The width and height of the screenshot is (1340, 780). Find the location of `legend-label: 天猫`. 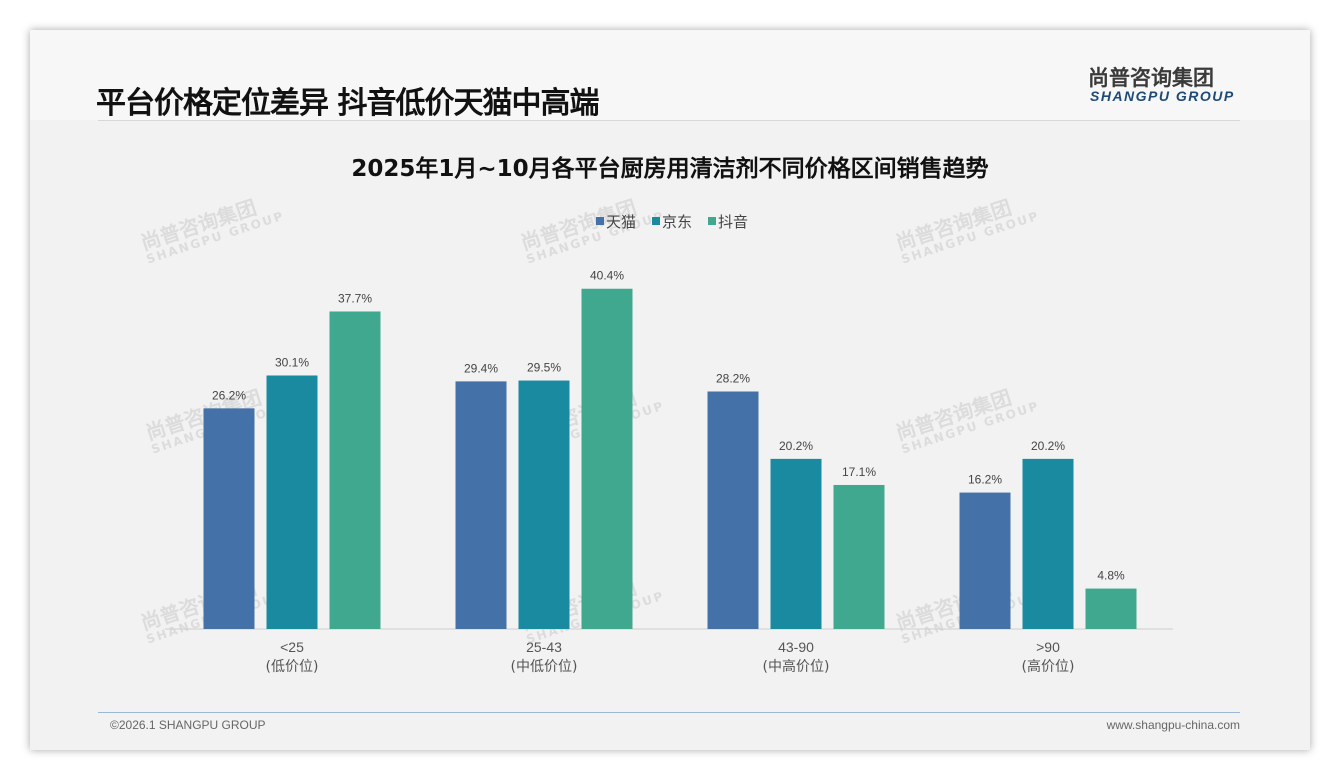

legend-label: 天猫 is located at coordinates (621, 222).